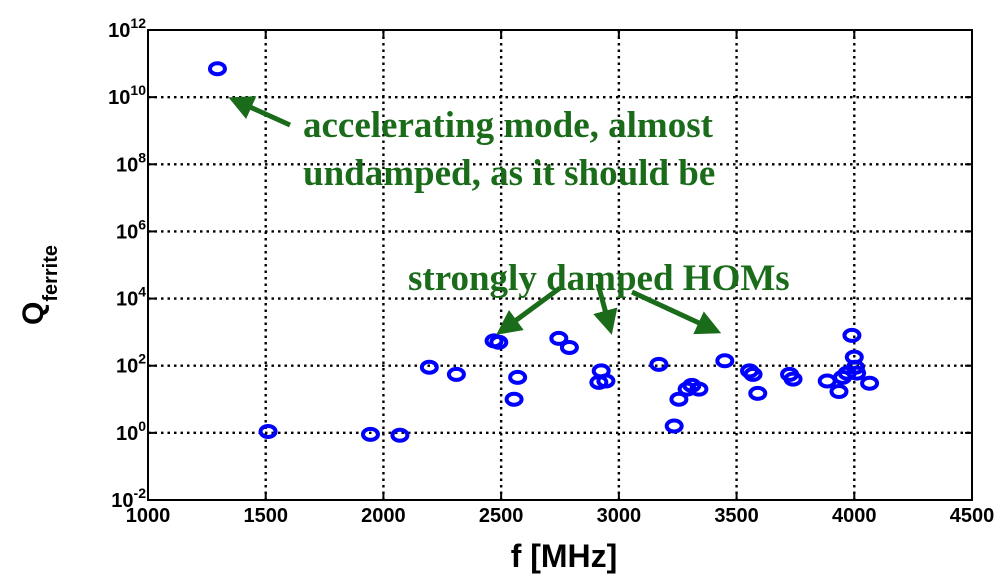  What do you see at coordinates (736, 516) in the screenshot?
I see `x-tick-label: 3500` at bounding box center [736, 516].